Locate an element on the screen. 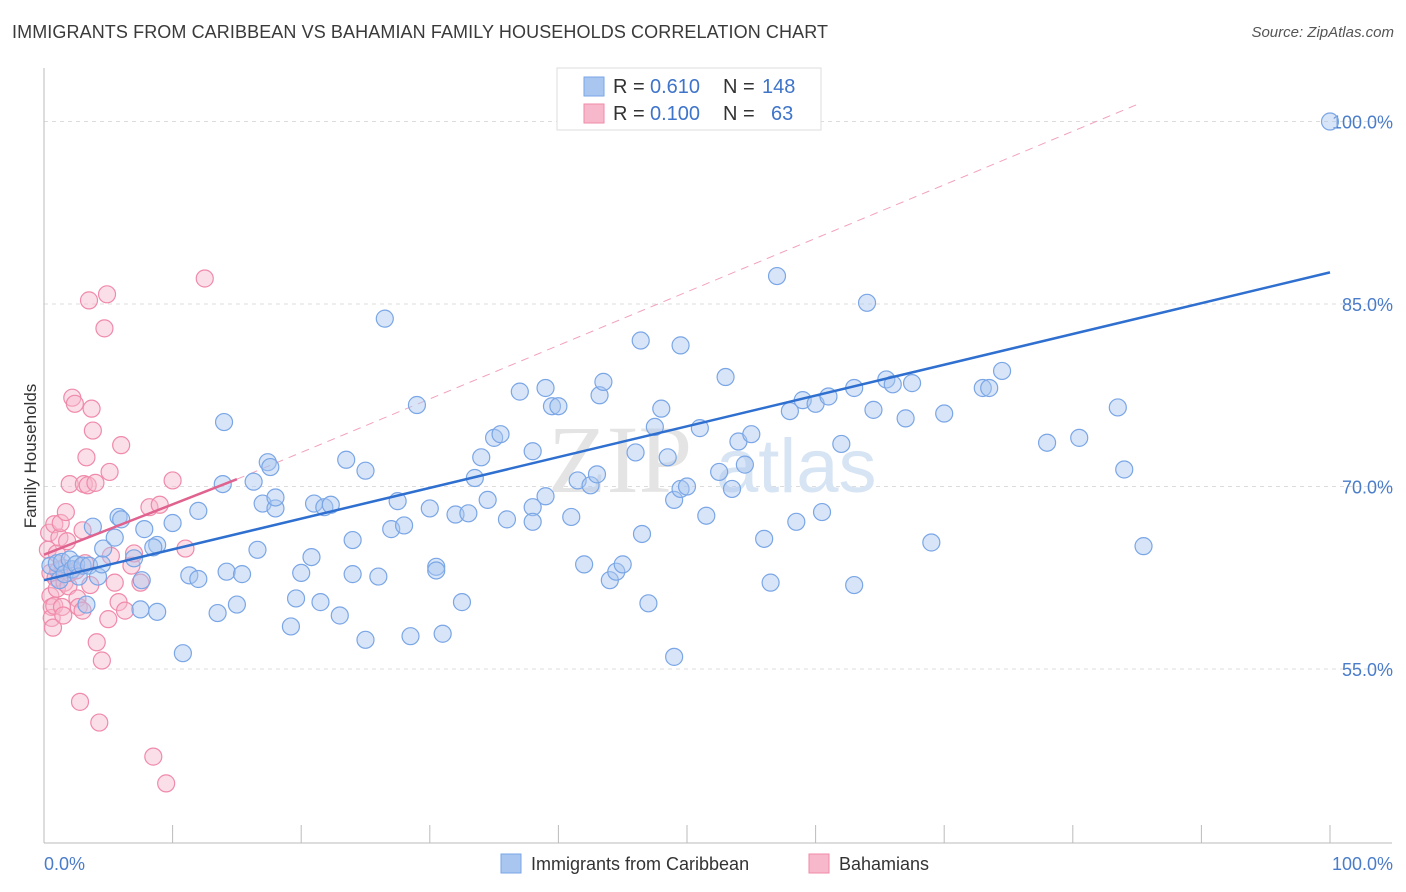 Image resolution: width=1406 pixels, height=892 pixels. watermark: ZIP atlas is located at coordinates (712, 459).